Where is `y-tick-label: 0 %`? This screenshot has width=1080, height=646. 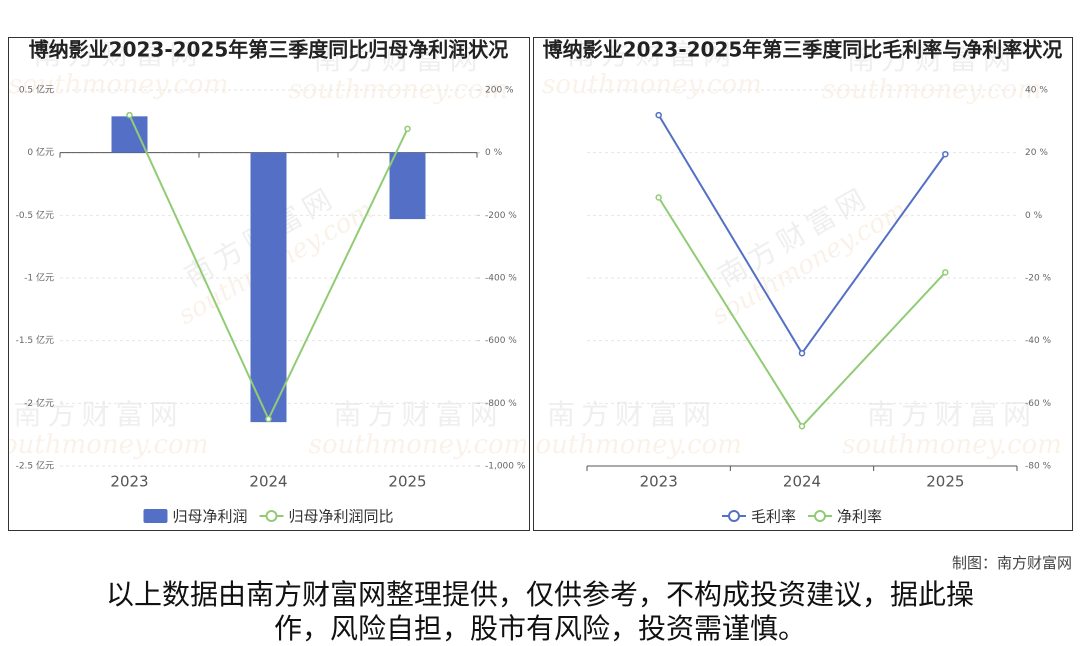
y-tick-label: 0 % is located at coordinates (1034, 216).